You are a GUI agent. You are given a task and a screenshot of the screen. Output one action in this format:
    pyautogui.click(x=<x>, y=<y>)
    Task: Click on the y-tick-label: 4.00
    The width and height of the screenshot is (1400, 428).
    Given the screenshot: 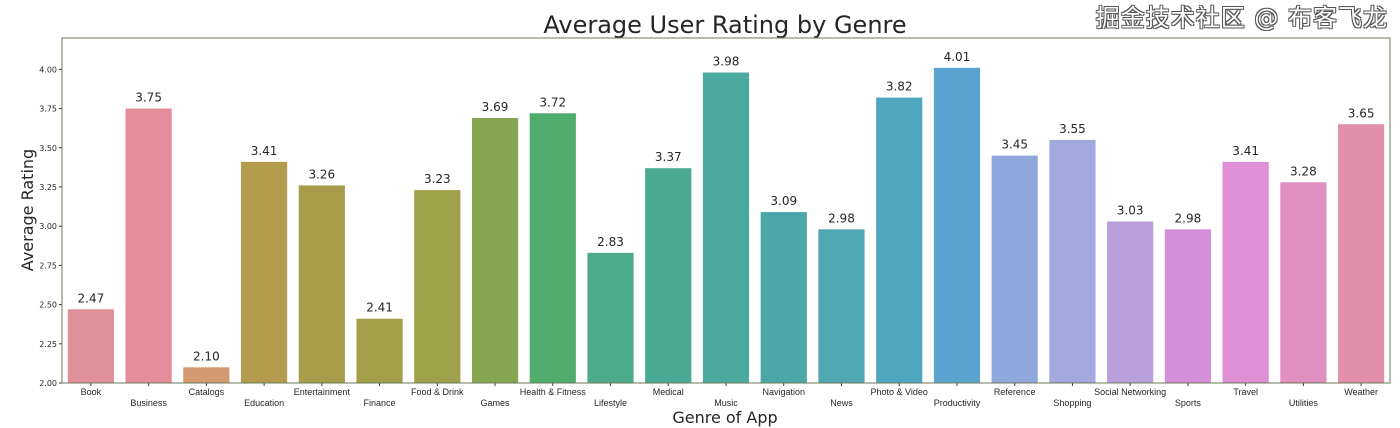 What is the action you would take?
    pyautogui.click(x=48, y=69)
    